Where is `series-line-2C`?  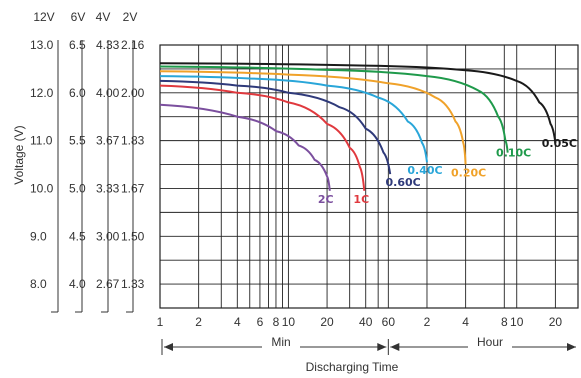
series-line-2C is located at coordinates (245, 147).